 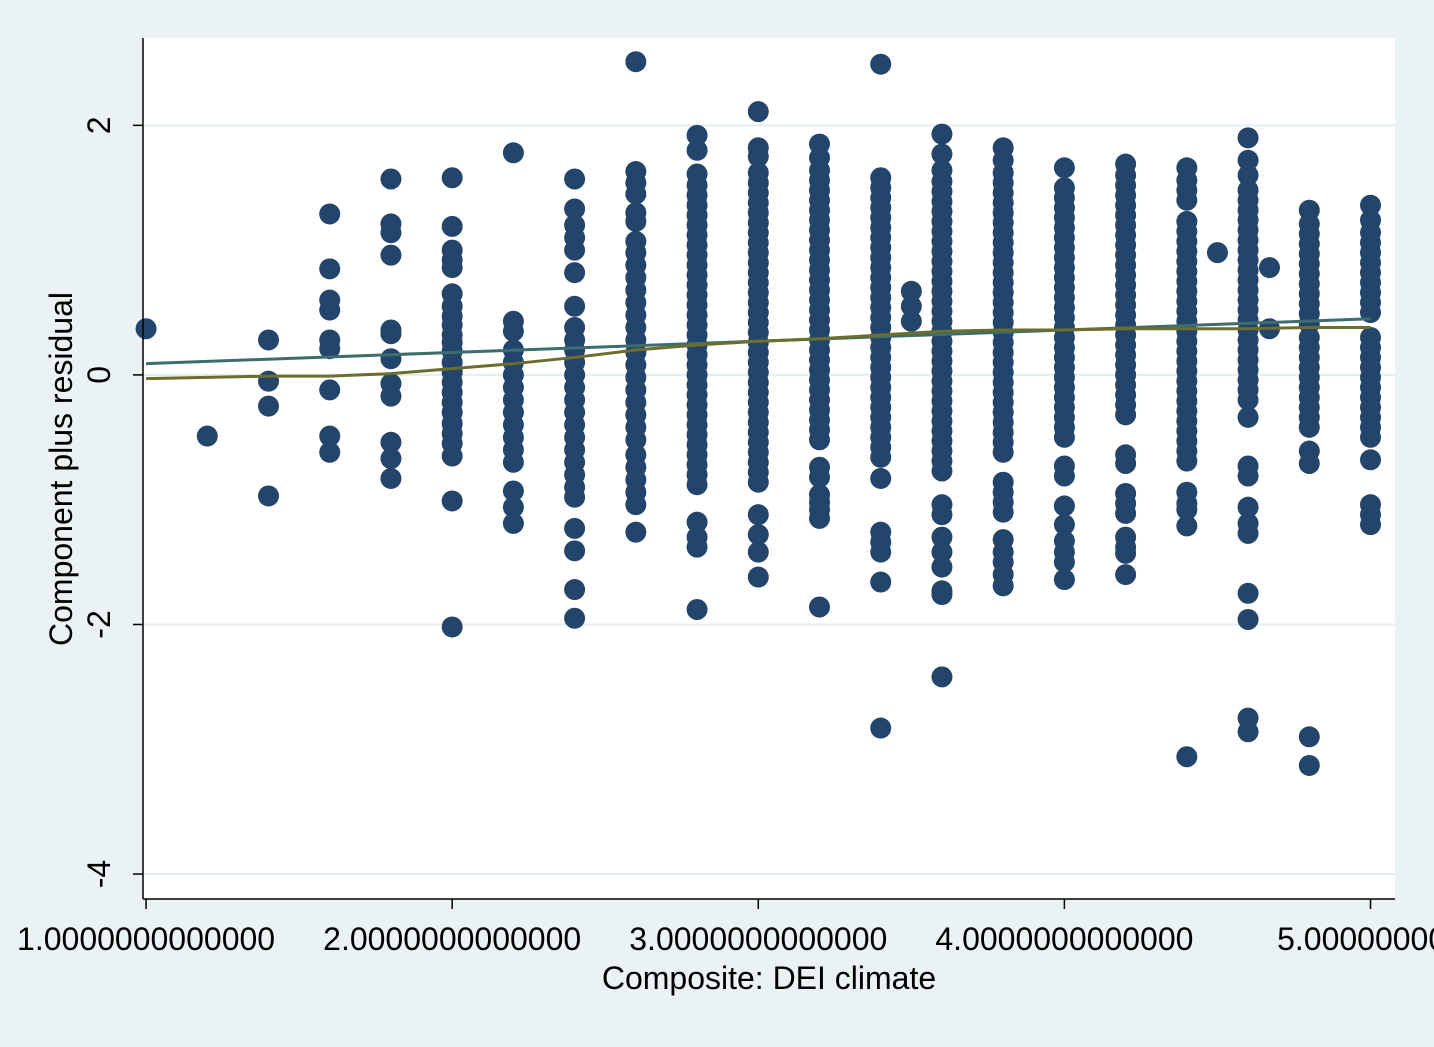 What do you see at coordinates (146, 939) in the screenshot?
I see `x-tick-label: 1.0000000000000` at bounding box center [146, 939].